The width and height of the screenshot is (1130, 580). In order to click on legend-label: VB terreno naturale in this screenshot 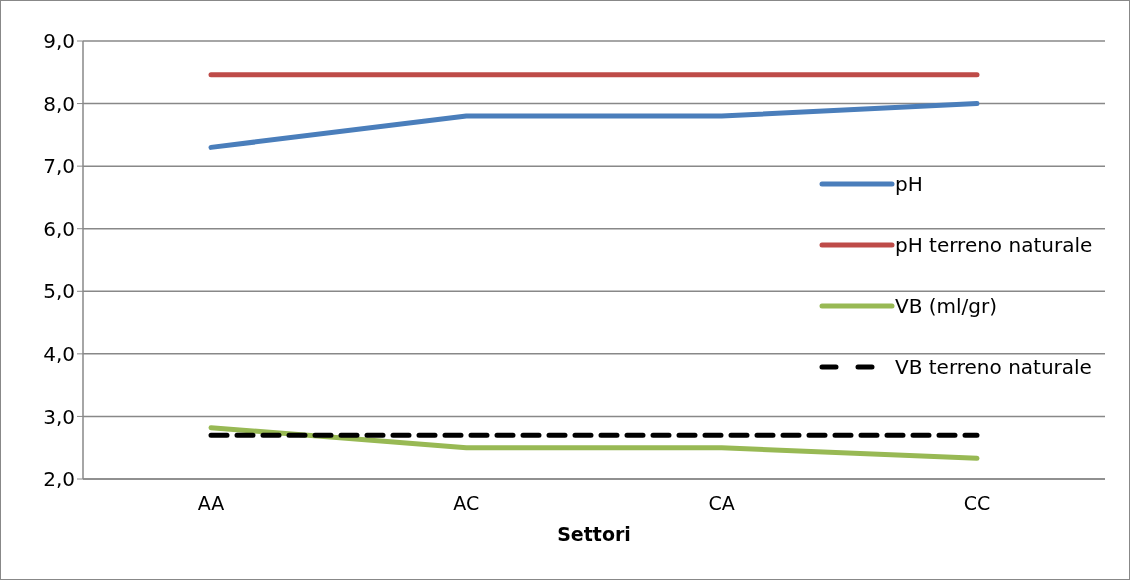, I will do `click(993, 366)`.